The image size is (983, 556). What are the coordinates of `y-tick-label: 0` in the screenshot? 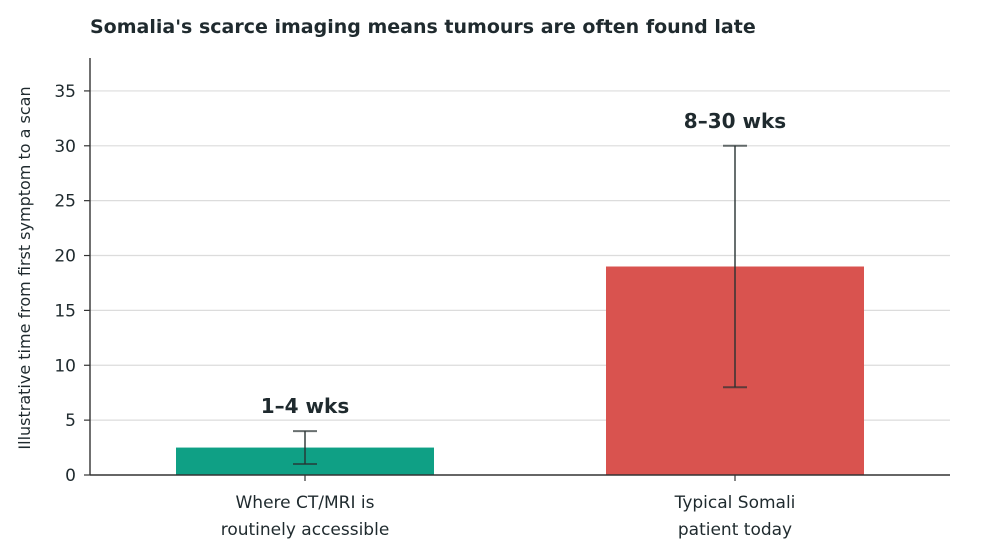 It's located at (70, 476).